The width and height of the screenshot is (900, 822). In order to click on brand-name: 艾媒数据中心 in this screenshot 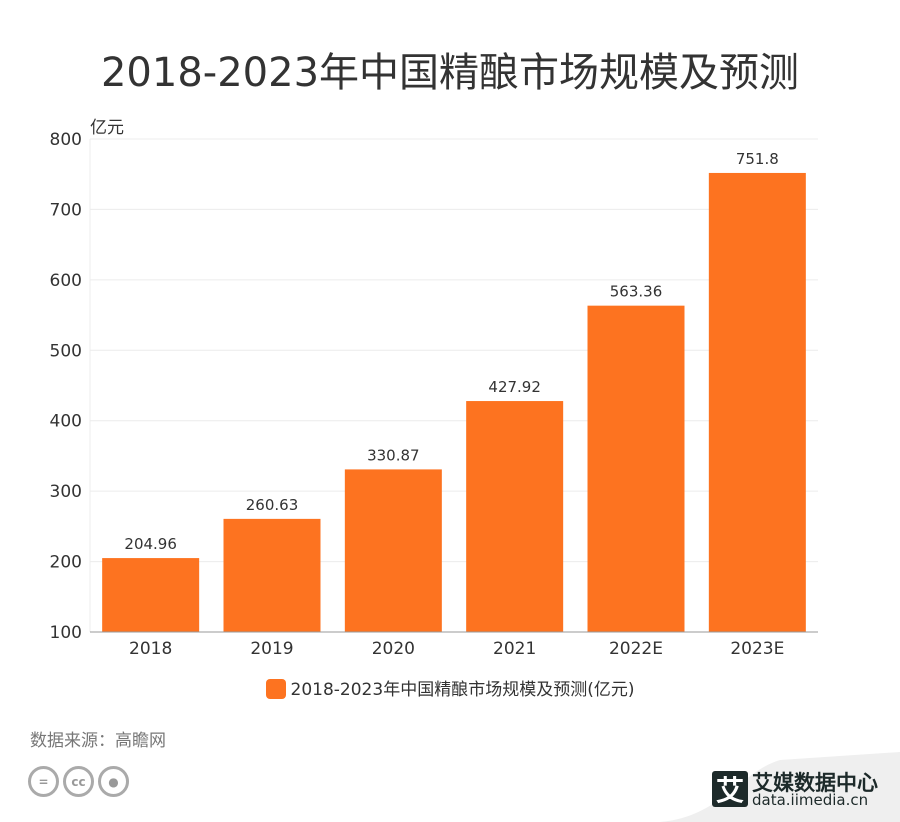, I will do `click(815, 783)`.